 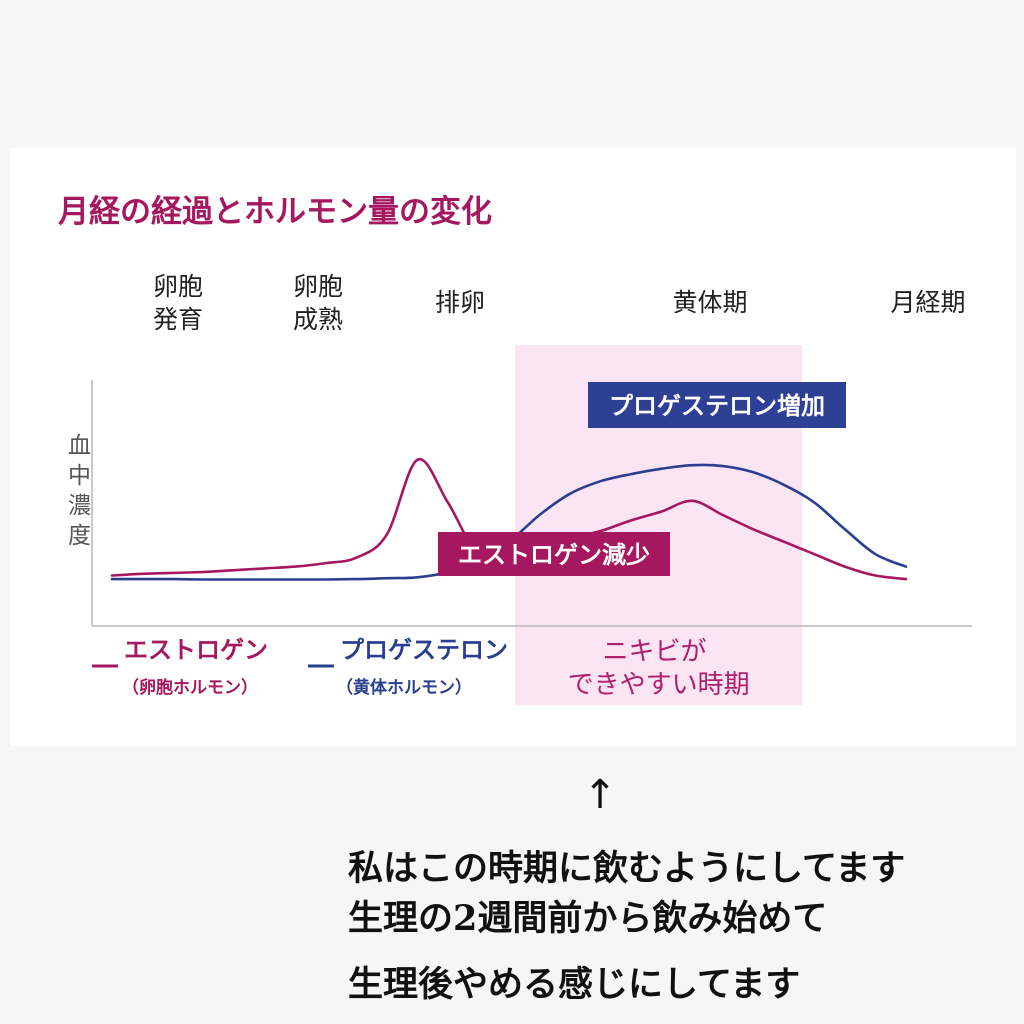 What do you see at coordinates (927, 302) in the screenshot?
I see `phase-label: 月経期` at bounding box center [927, 302].